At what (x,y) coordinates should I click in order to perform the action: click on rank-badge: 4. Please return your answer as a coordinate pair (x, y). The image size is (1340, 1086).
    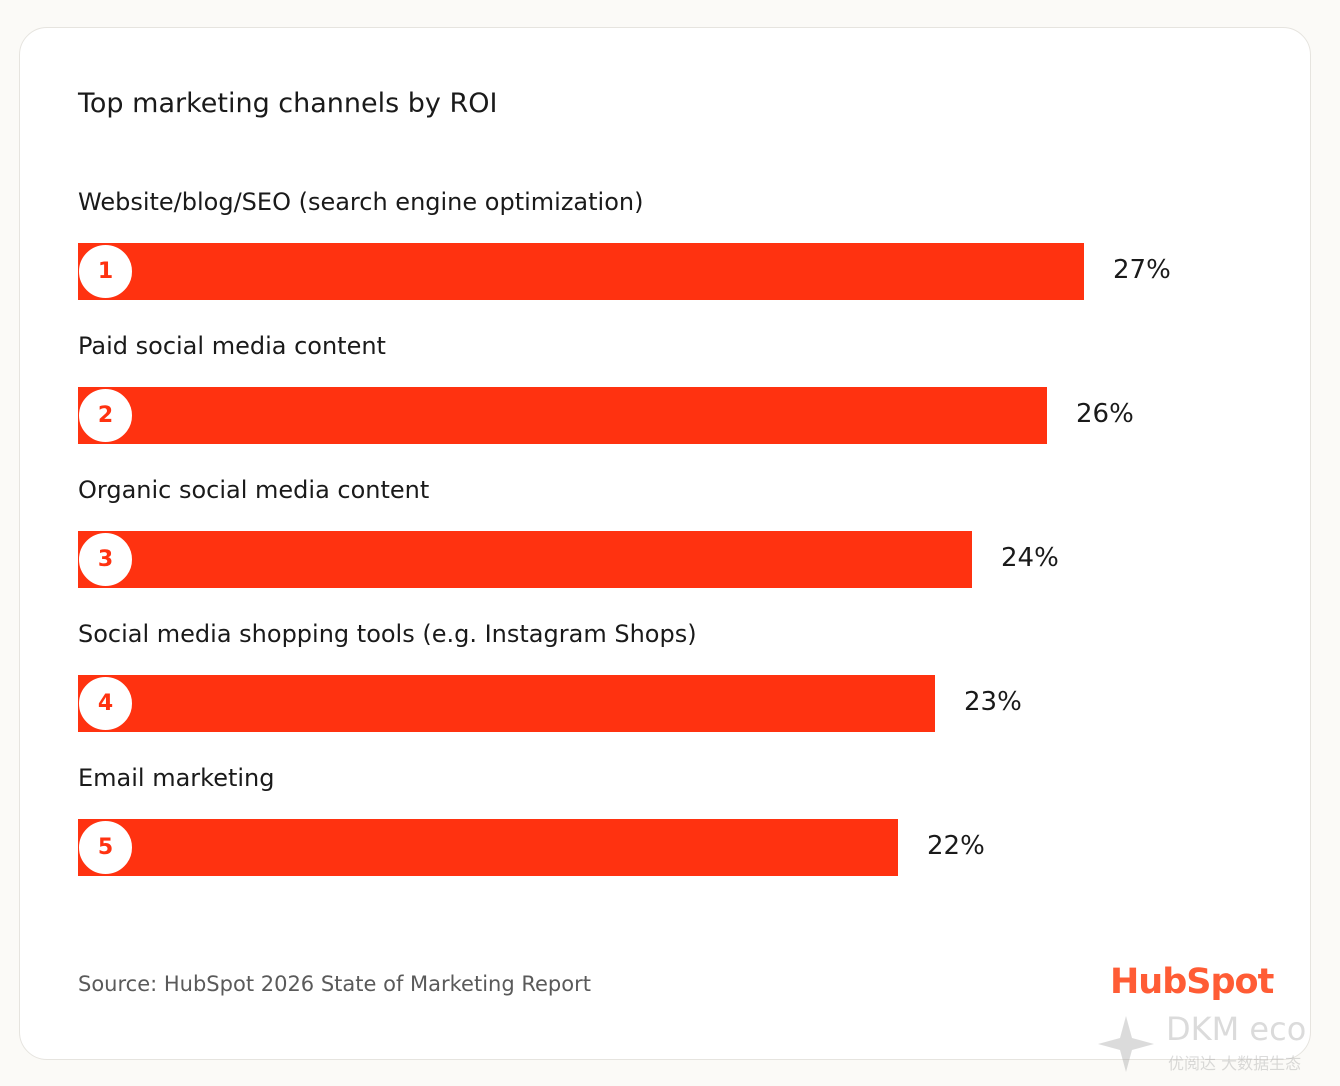
    Looking at the image, I should click on (105, 703).